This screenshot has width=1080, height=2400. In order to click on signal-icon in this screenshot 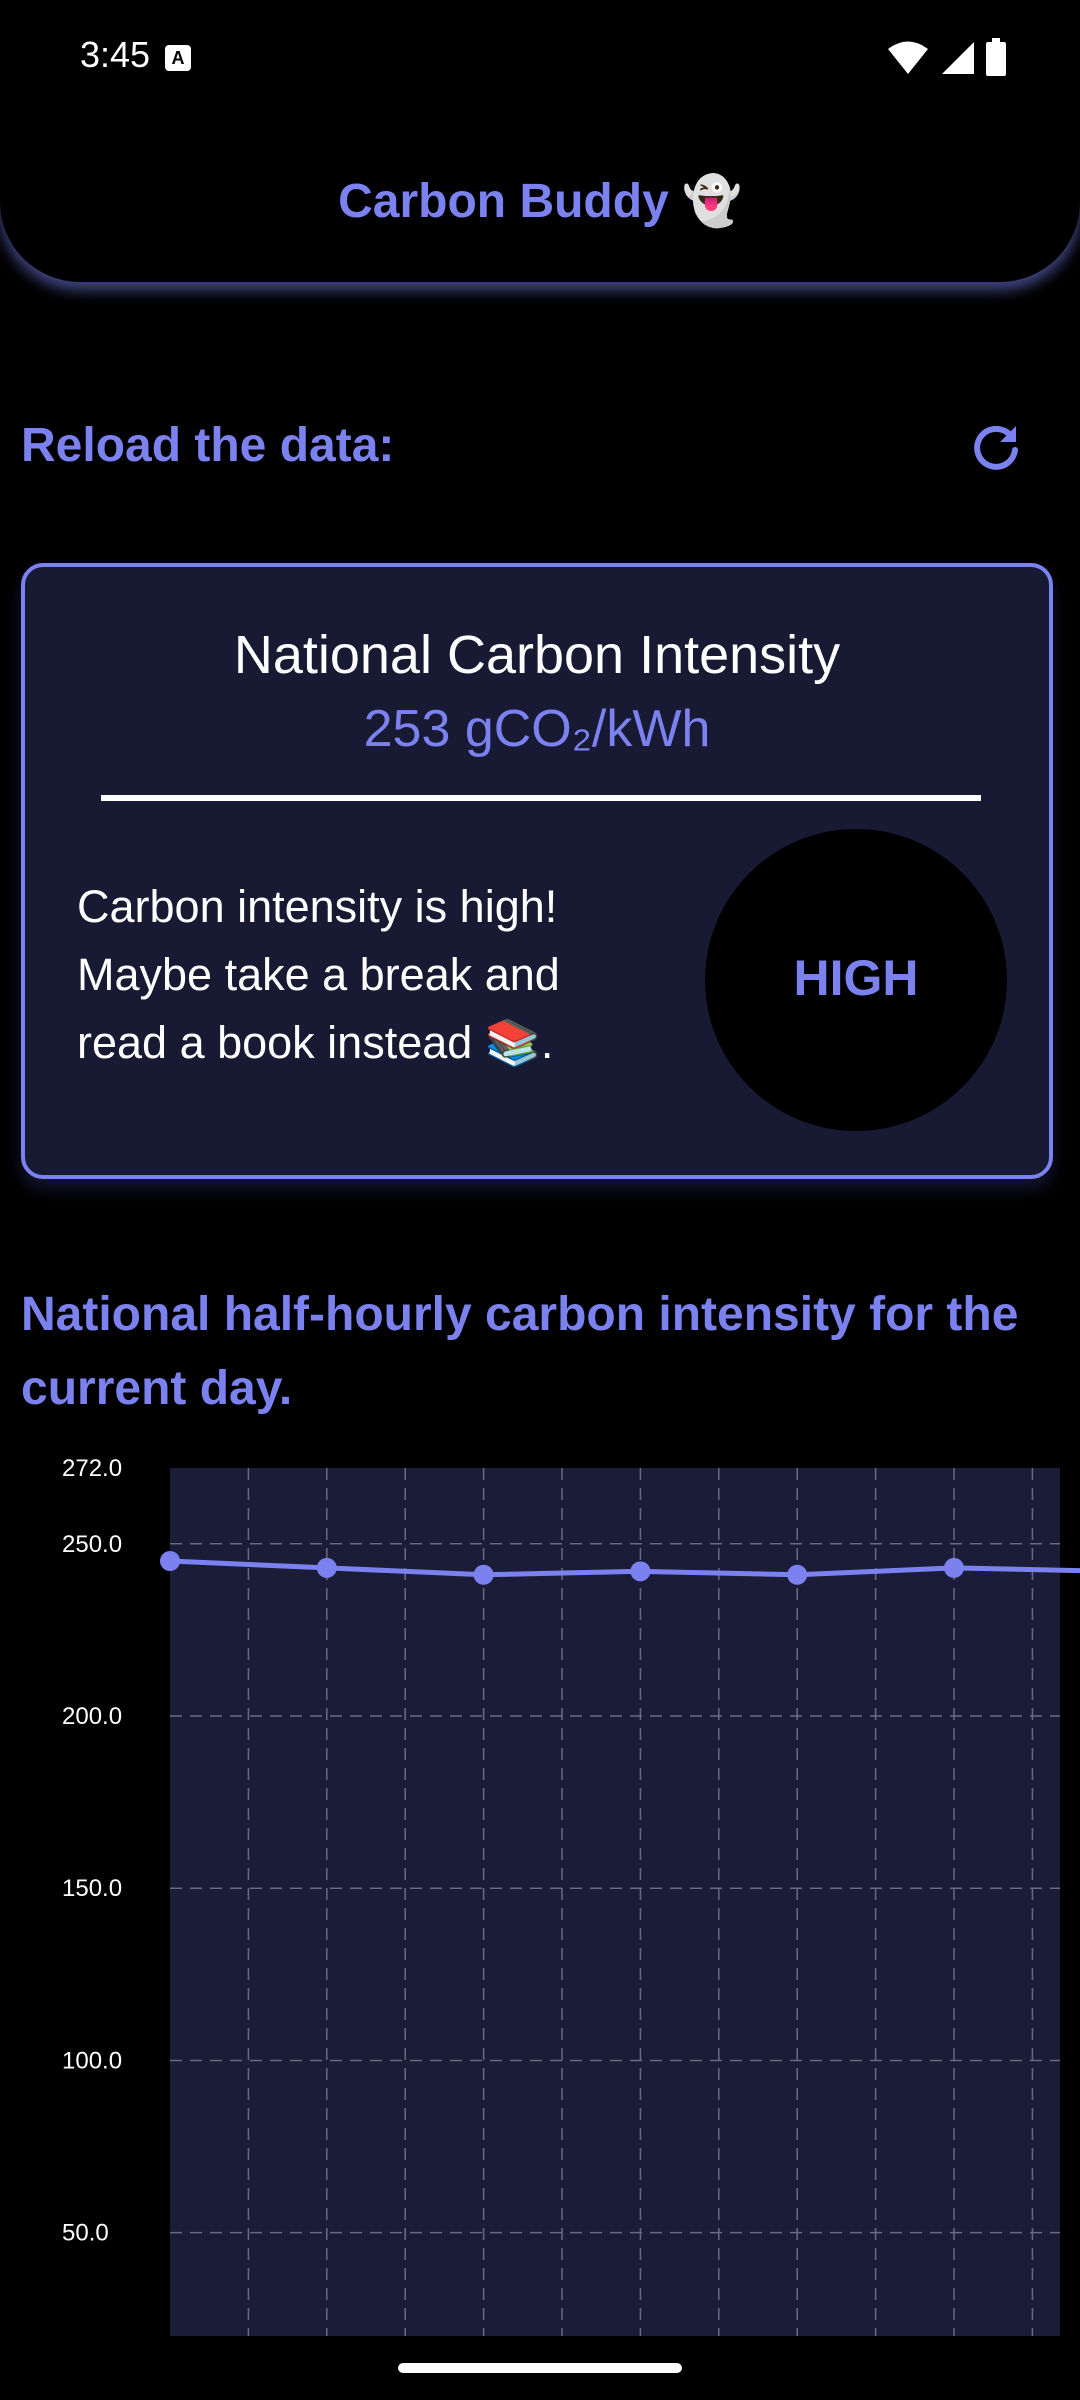, I will do `click(958, 58)`.